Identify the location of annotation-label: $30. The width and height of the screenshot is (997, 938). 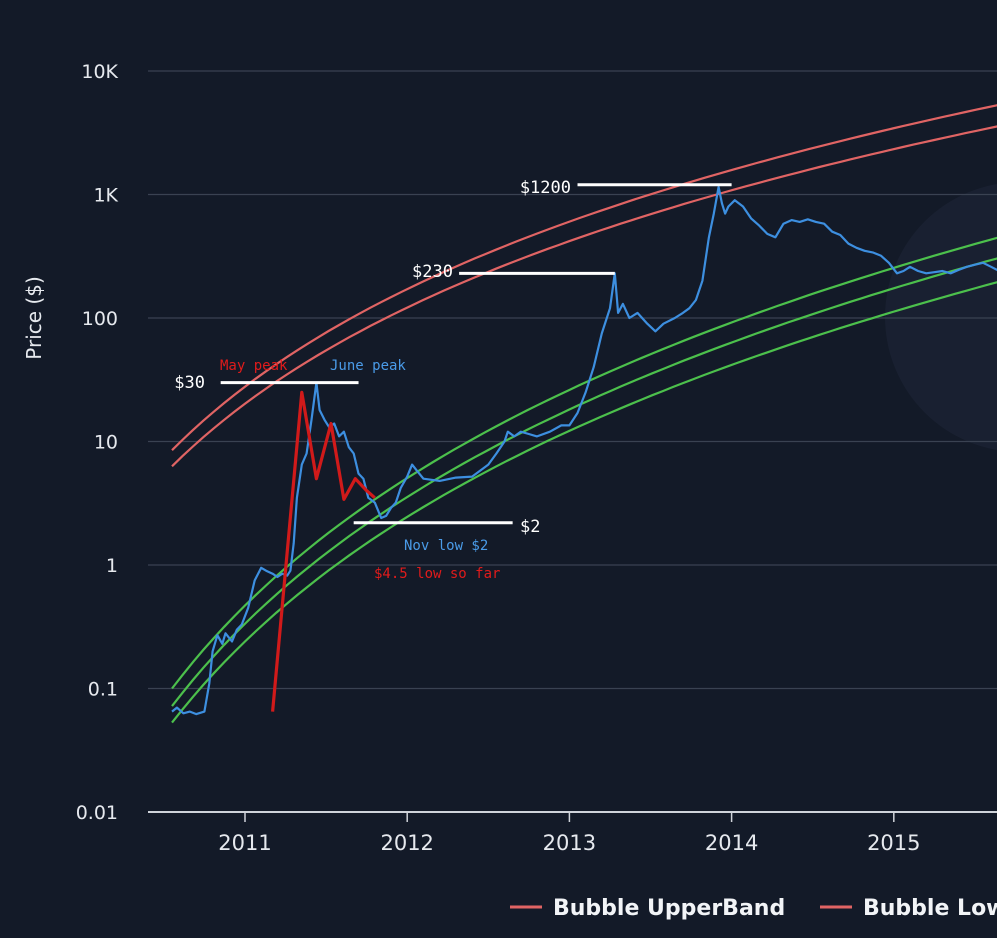
(189, 383).